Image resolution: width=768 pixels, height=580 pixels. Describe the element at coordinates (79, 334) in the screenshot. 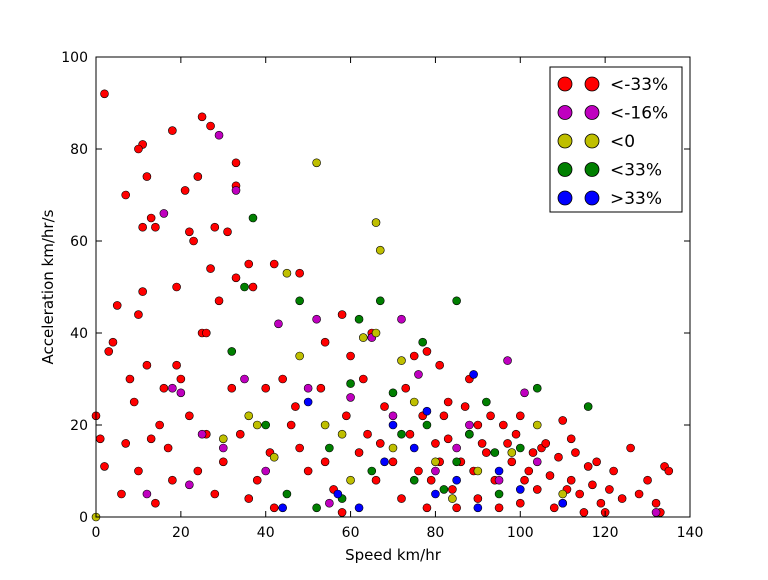

I see `y-tick-label: 40` at that location.